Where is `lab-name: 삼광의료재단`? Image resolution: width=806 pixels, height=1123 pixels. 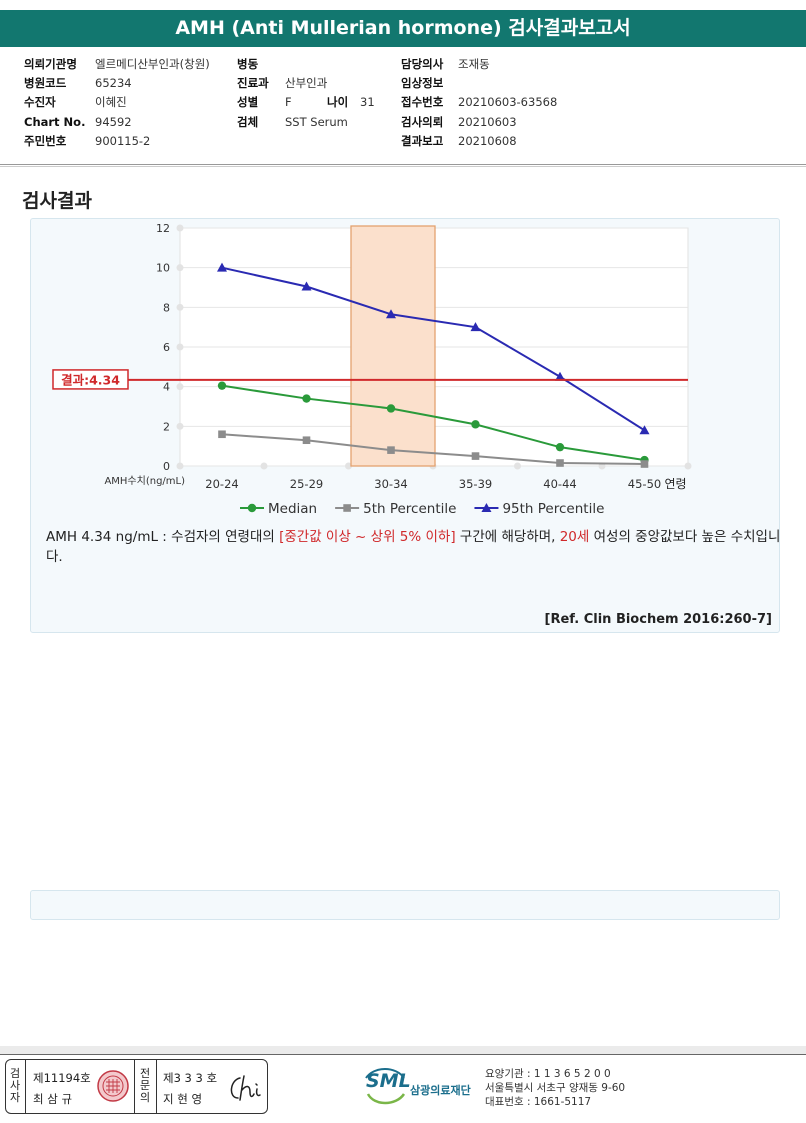
lab-name: 삼광의료재단 is located at coordinates (440, 1090).